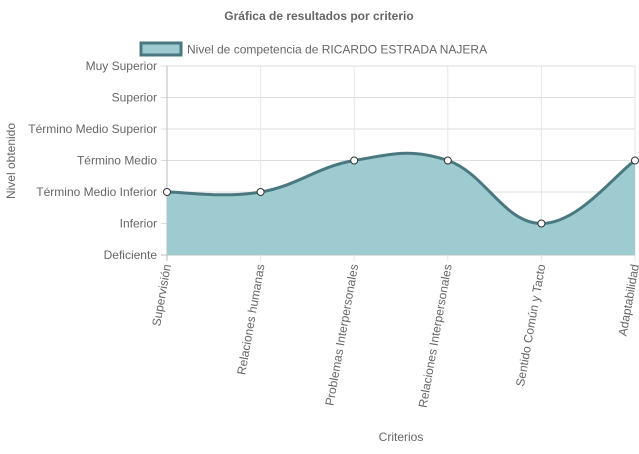  I want to click on x-tick-label: Adaptabilidad, so click(627, 300).